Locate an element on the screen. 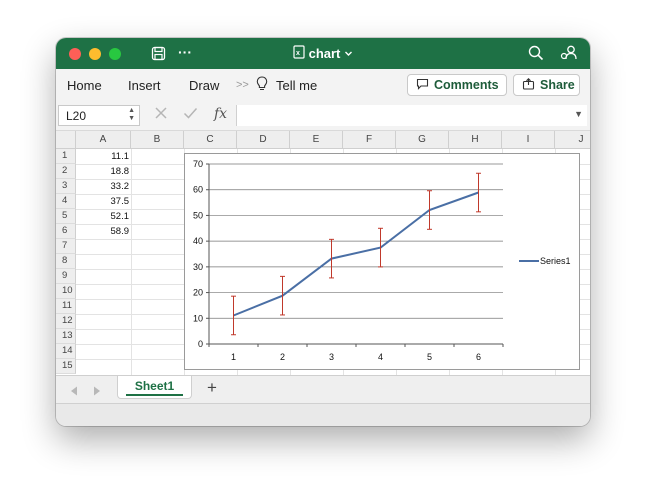 The height and width of the screenshot is (500, 646). function-fx-icon: fx is located at coordinates (221, 114).